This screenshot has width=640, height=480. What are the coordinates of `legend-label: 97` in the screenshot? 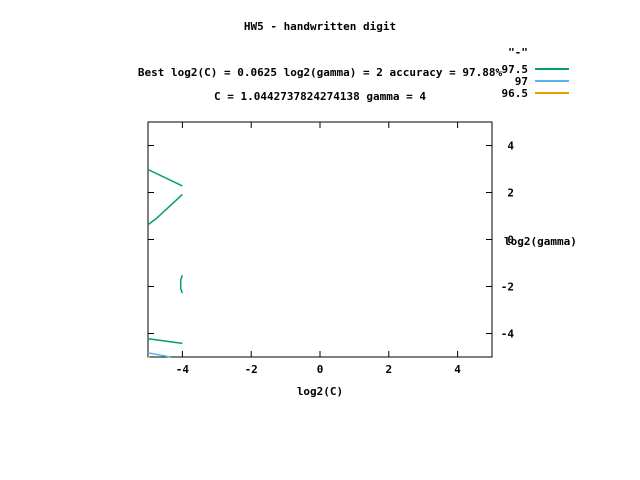 It's located at (521, 81).